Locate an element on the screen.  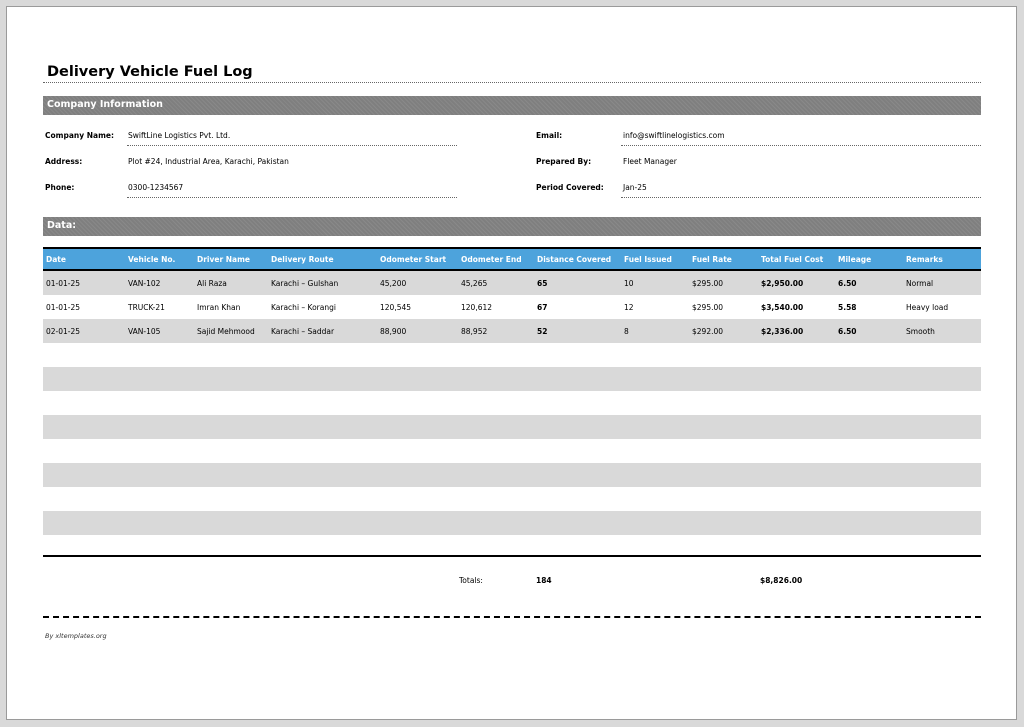
table-cell: $3,540.00 is located at coordinates (782, 307).